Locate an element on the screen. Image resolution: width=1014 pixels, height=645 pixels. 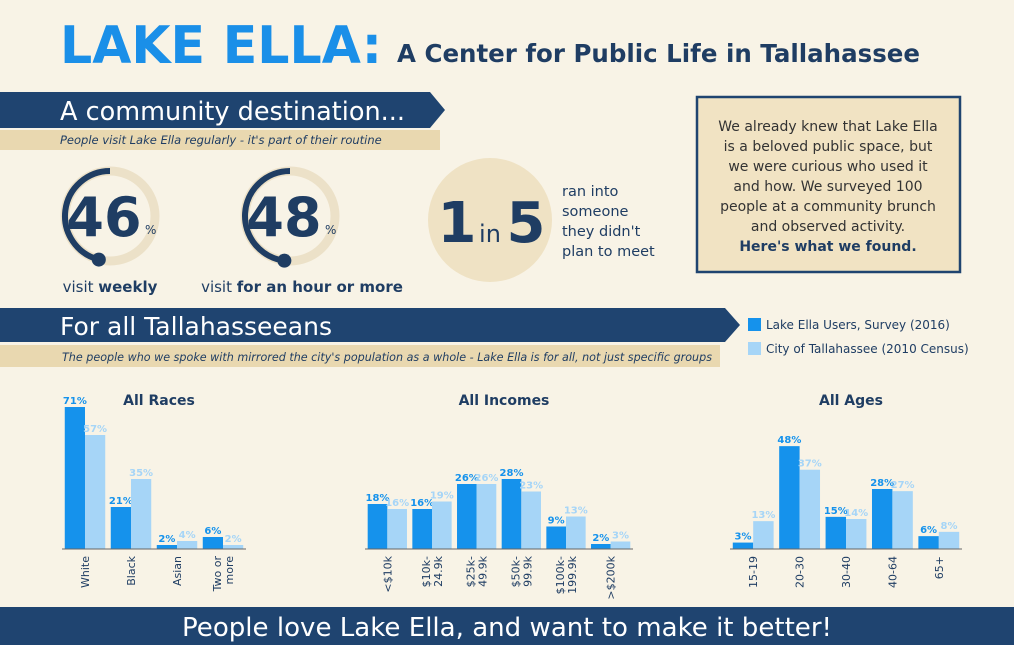
callout-text: and how. We surveyed 100 is located at coordinates (827, 187).